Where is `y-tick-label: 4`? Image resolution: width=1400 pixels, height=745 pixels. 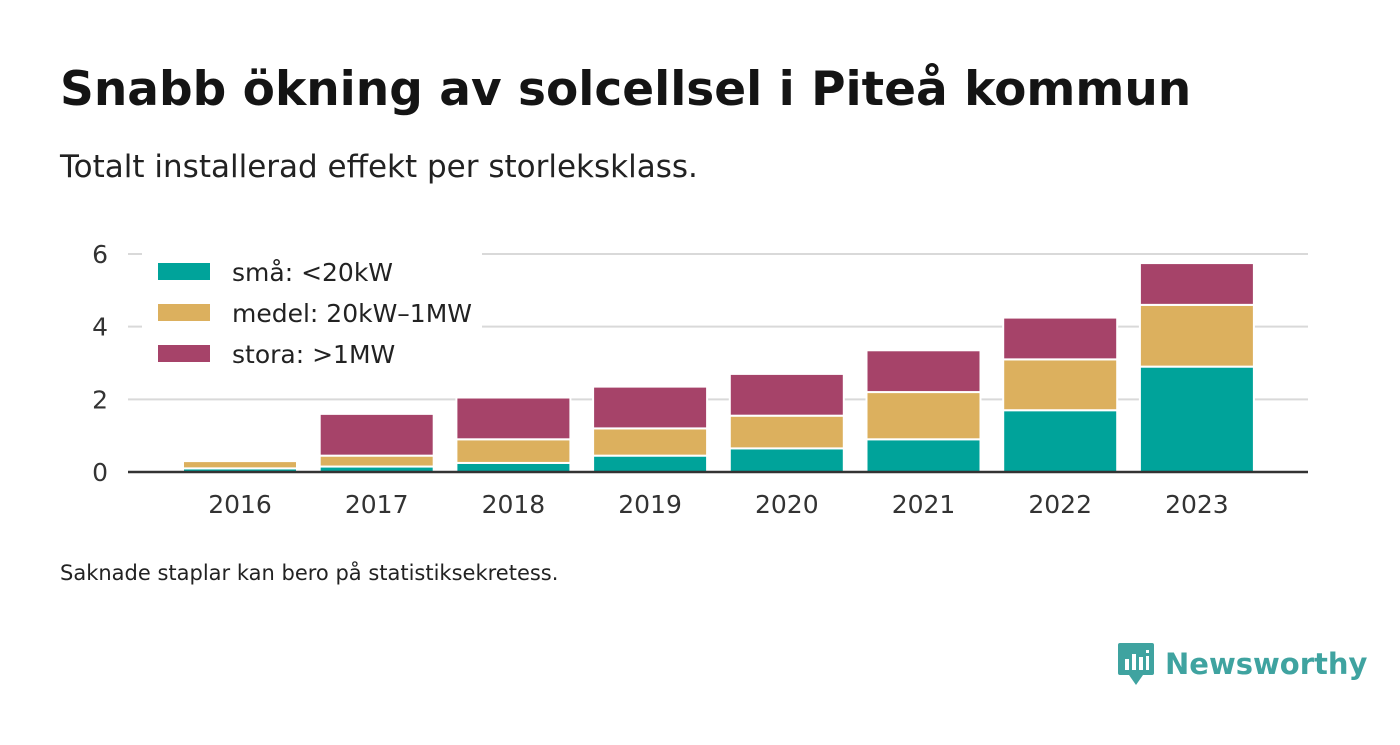
y-tick-label: 4 is located at coordinates (100, 327).